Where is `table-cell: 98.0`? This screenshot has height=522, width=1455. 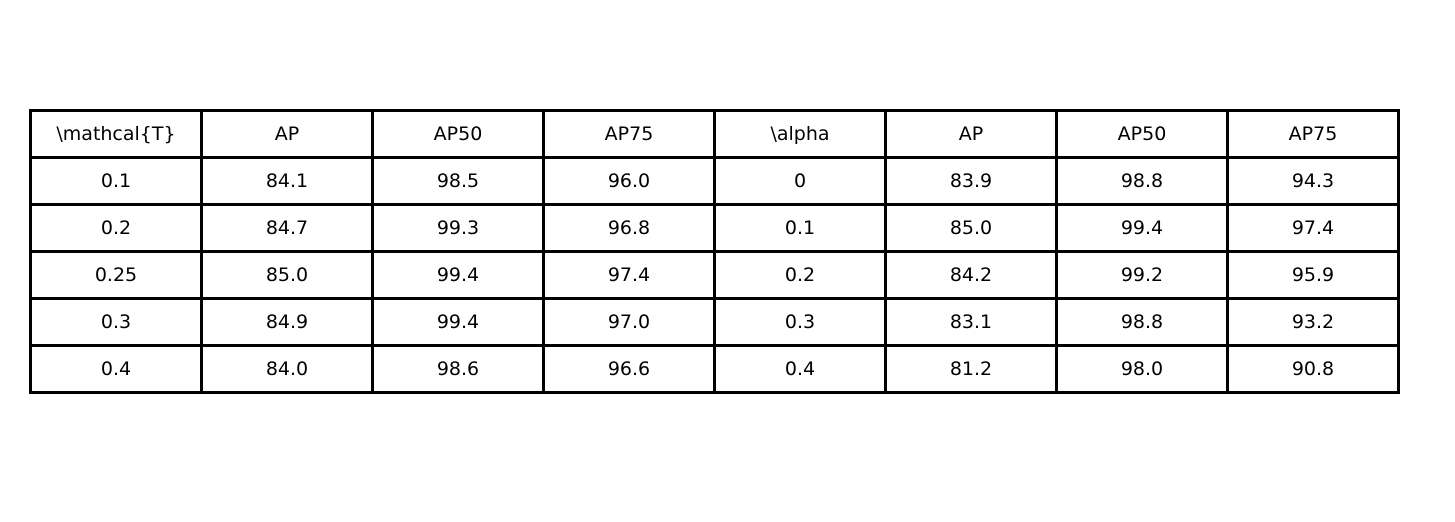
table-cell: 98.0 is located at coordinates (1142, 369).